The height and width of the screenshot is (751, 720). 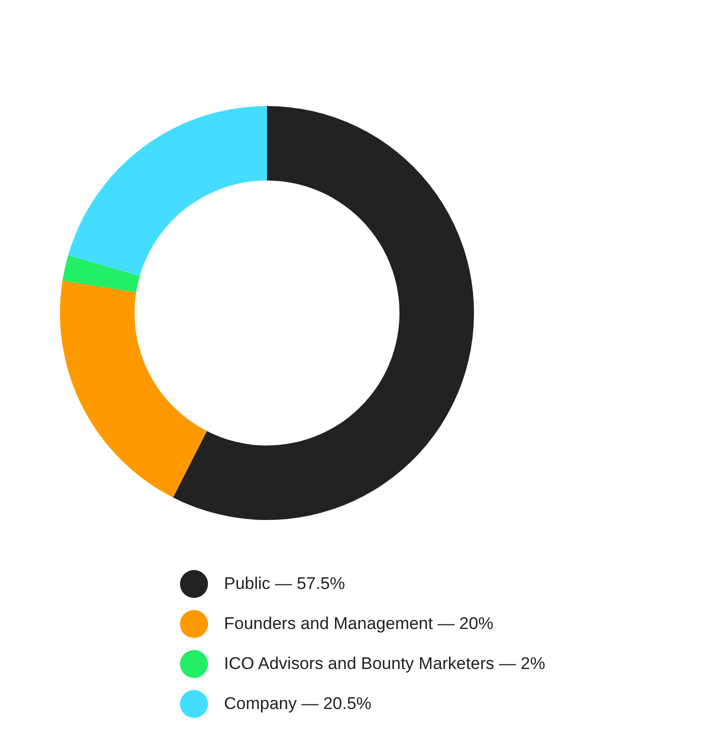 I want to click on legend-label: Public — 57.5%, so click(x=284, y=584).